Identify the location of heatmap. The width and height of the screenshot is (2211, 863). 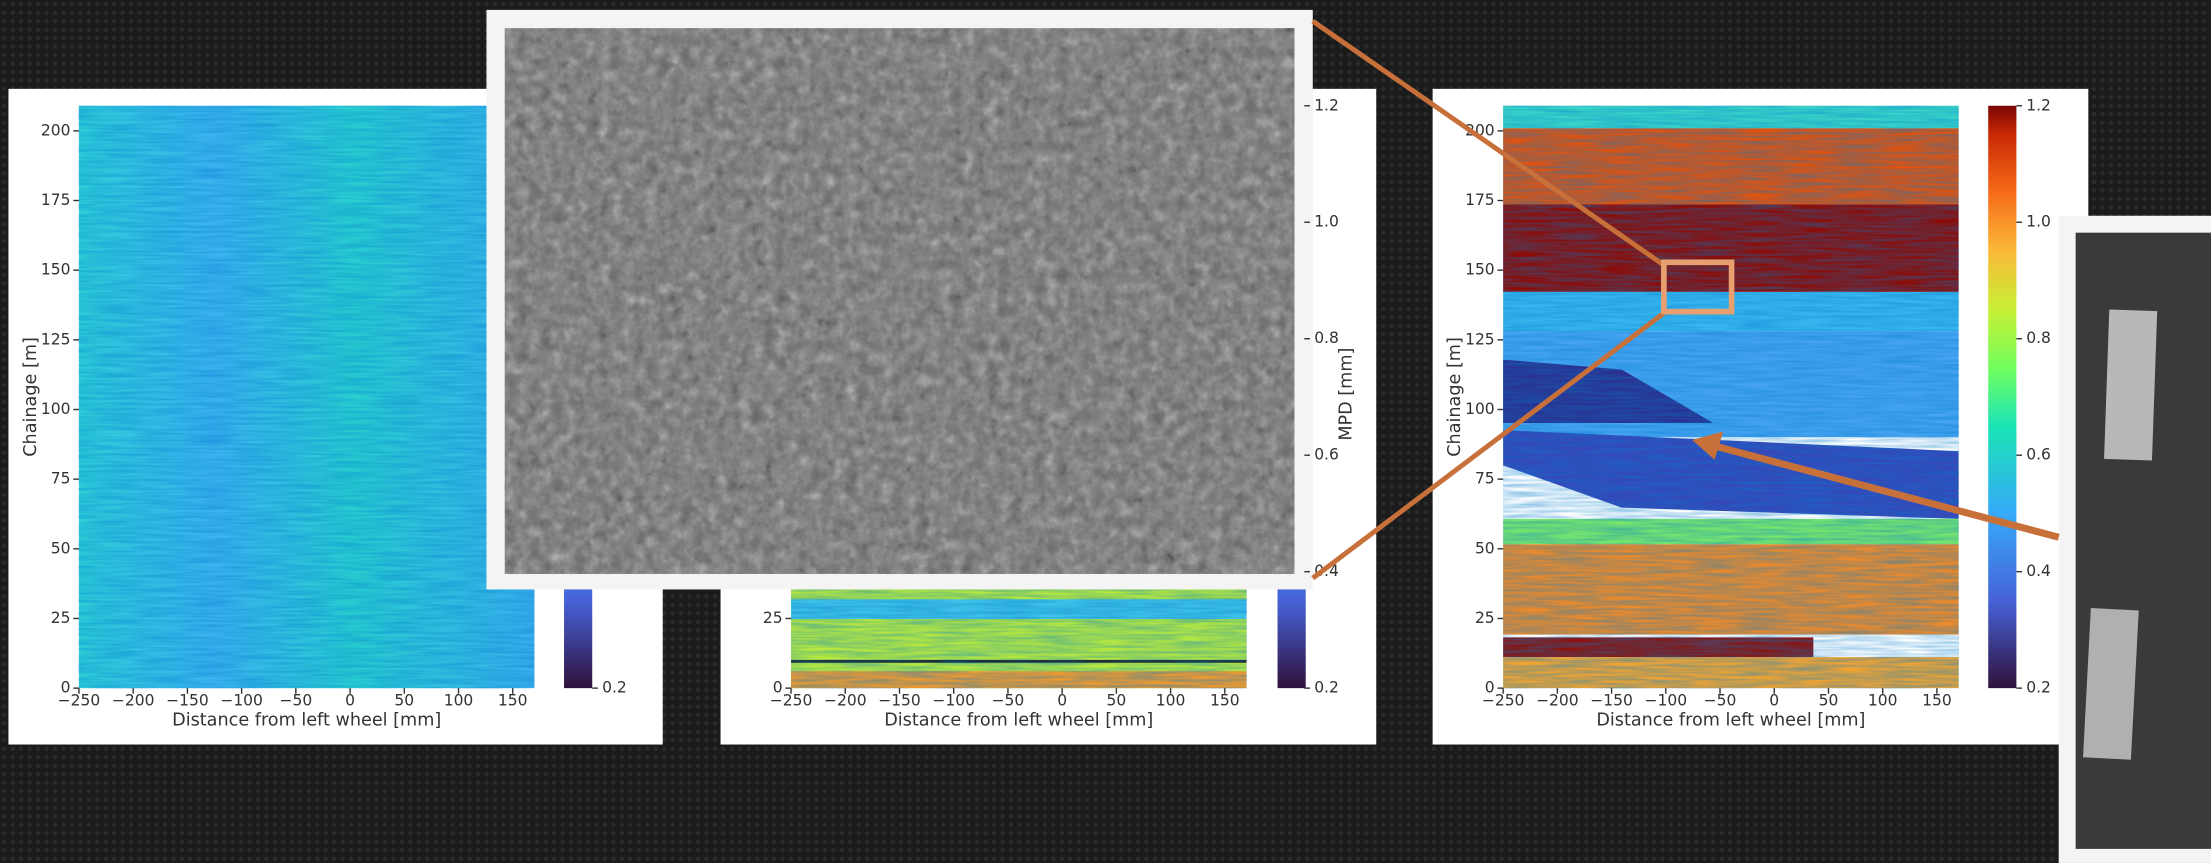
(1731, 397).